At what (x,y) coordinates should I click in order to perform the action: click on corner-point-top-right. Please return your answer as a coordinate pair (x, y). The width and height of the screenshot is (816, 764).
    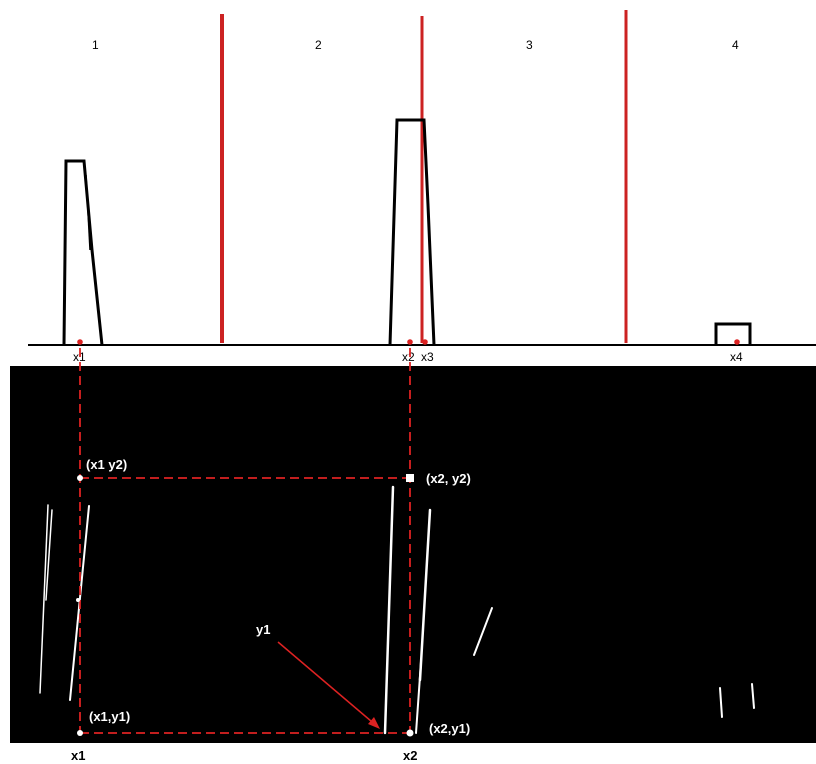
    Looking at the image, I should click on (410, 478).